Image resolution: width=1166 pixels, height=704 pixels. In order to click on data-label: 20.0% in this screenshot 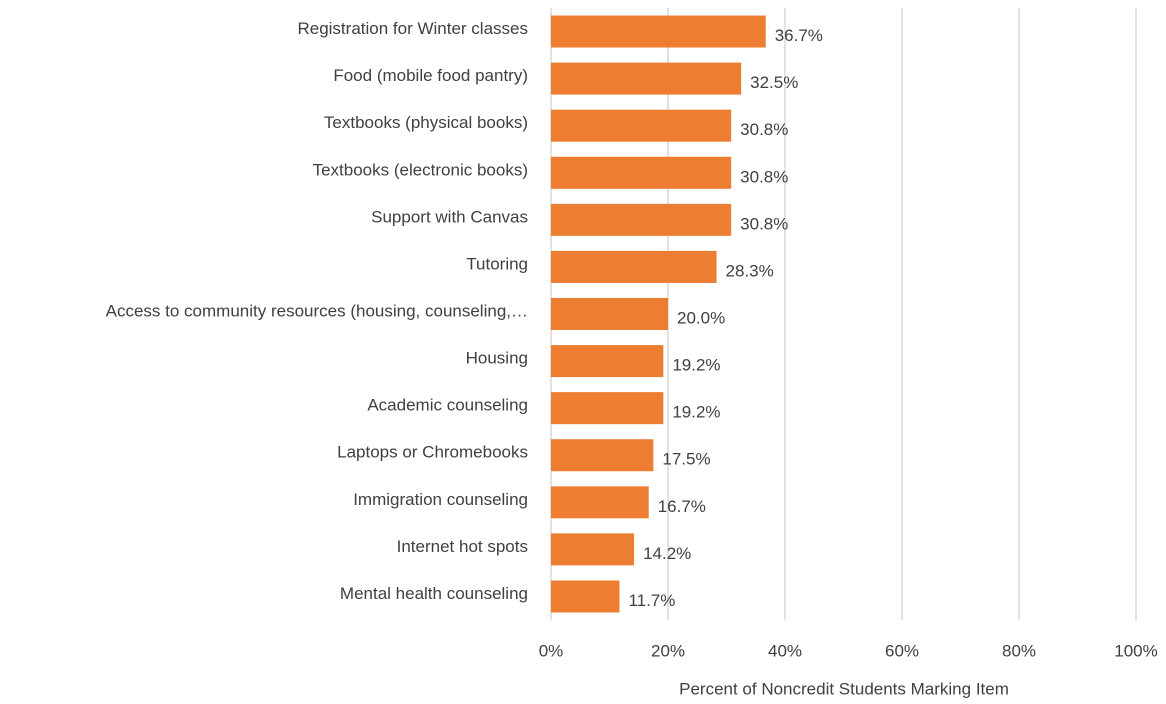, I will do `click(701, 317)`.